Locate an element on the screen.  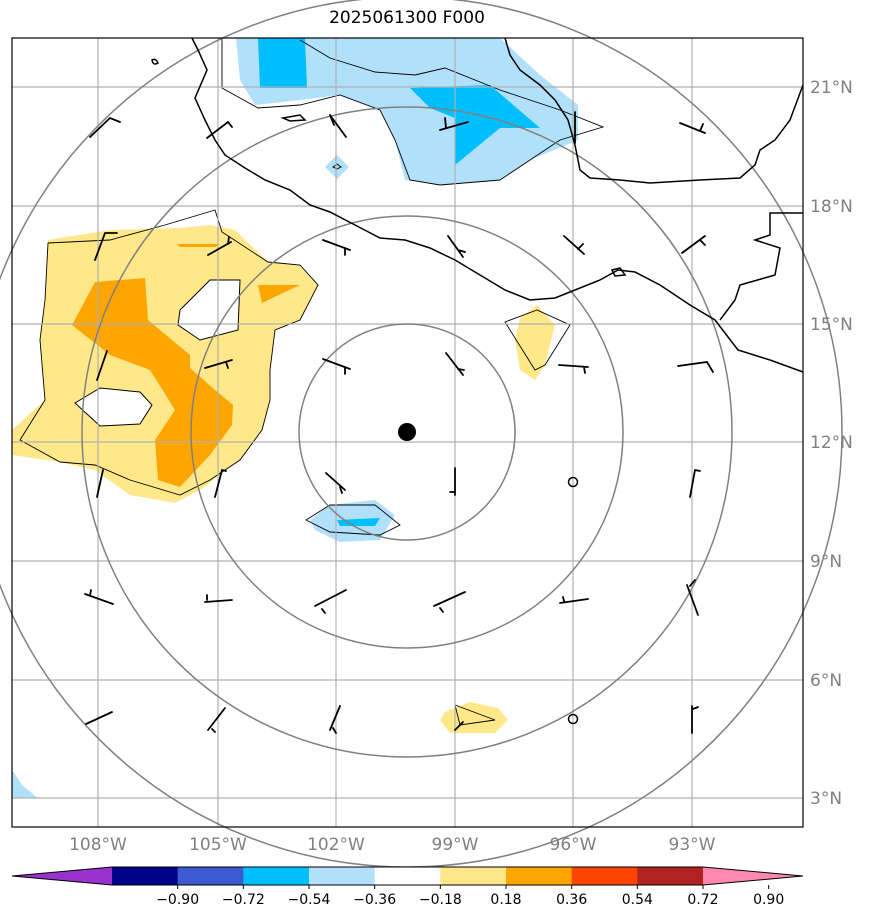
lon-label-96: 96°W is located at coordinates (573, 845).